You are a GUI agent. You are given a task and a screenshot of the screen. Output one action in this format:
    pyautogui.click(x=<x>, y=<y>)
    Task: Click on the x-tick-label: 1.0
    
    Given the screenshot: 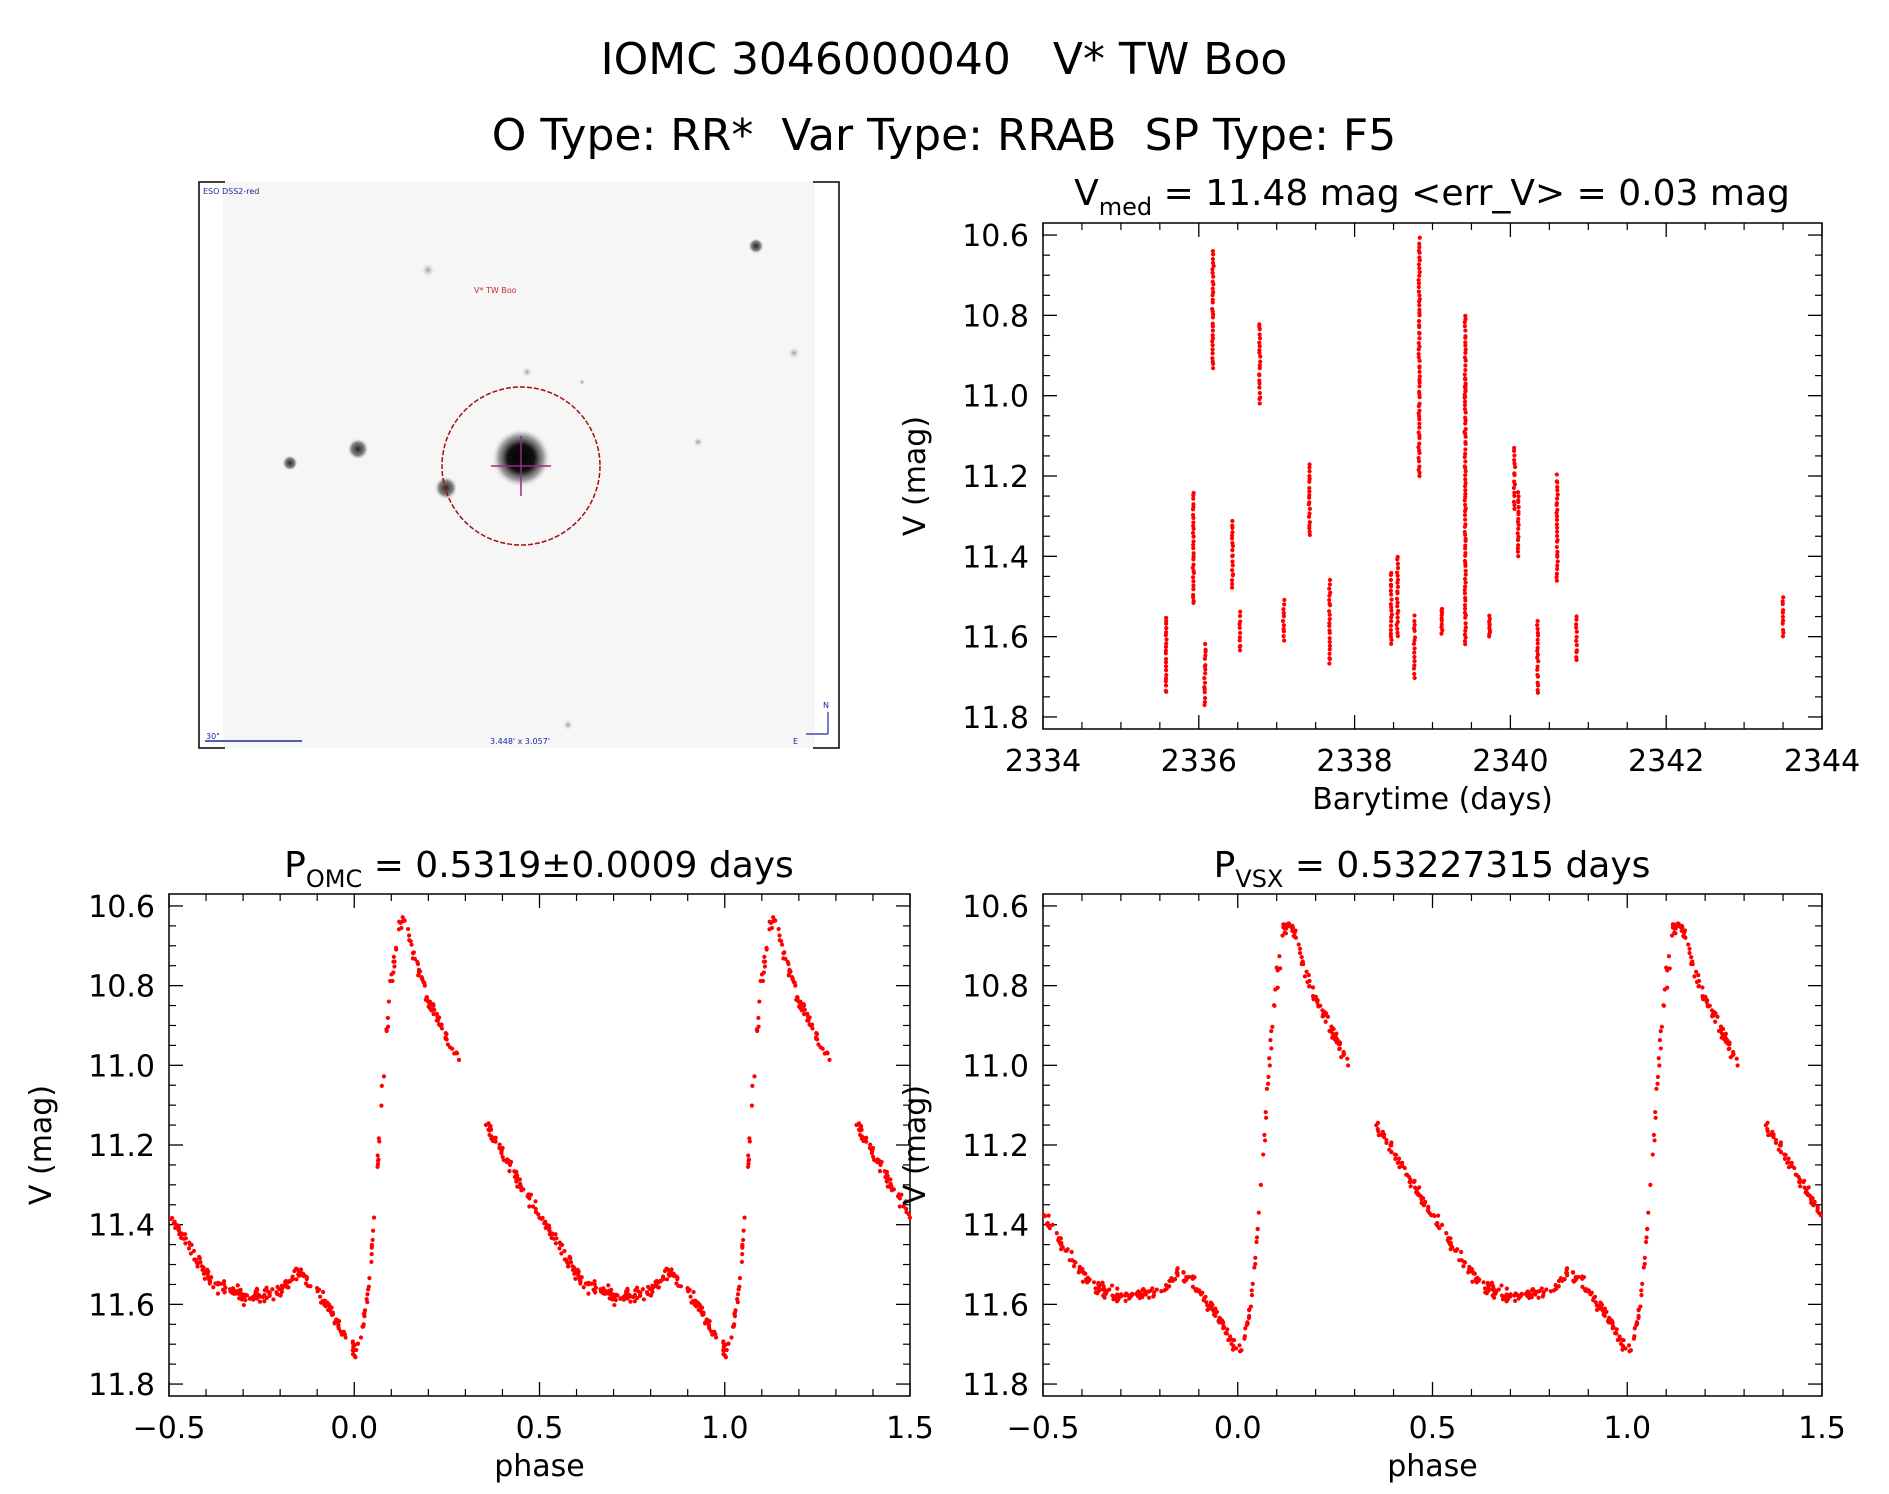 What is the action you would take?
    pyautogui.click(x=1627, y=1428)
    